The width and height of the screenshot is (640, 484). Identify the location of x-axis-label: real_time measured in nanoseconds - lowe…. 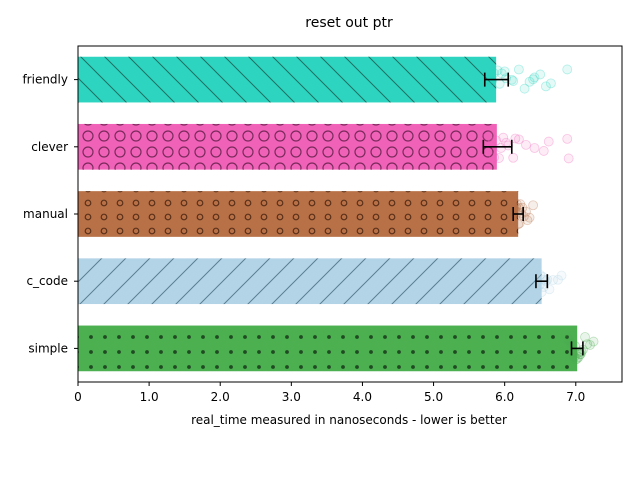
(349, 420).